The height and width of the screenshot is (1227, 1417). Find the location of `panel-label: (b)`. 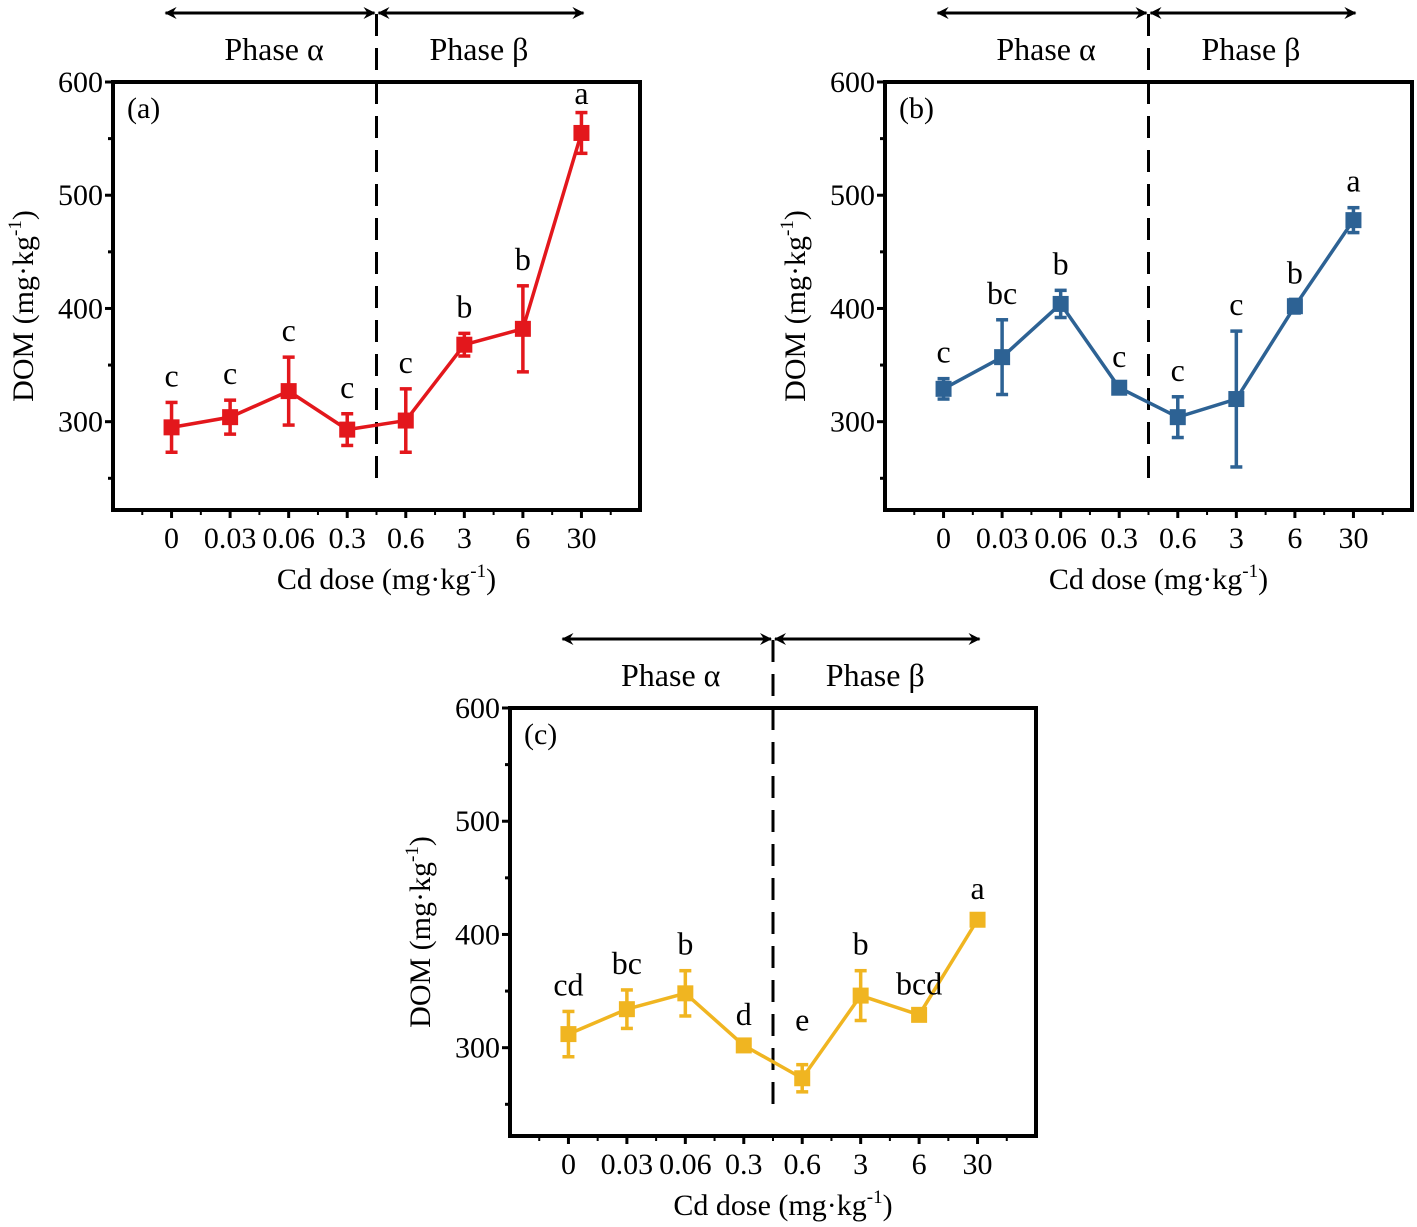

panel-label: (b) is located at coordinates (916, 108).